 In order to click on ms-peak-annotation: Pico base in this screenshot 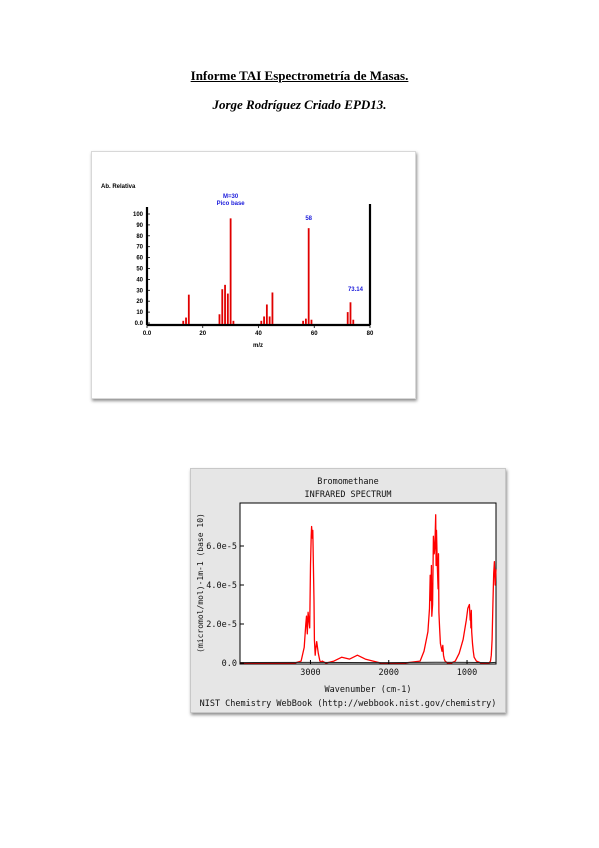, I will do `click(231, 204)`.